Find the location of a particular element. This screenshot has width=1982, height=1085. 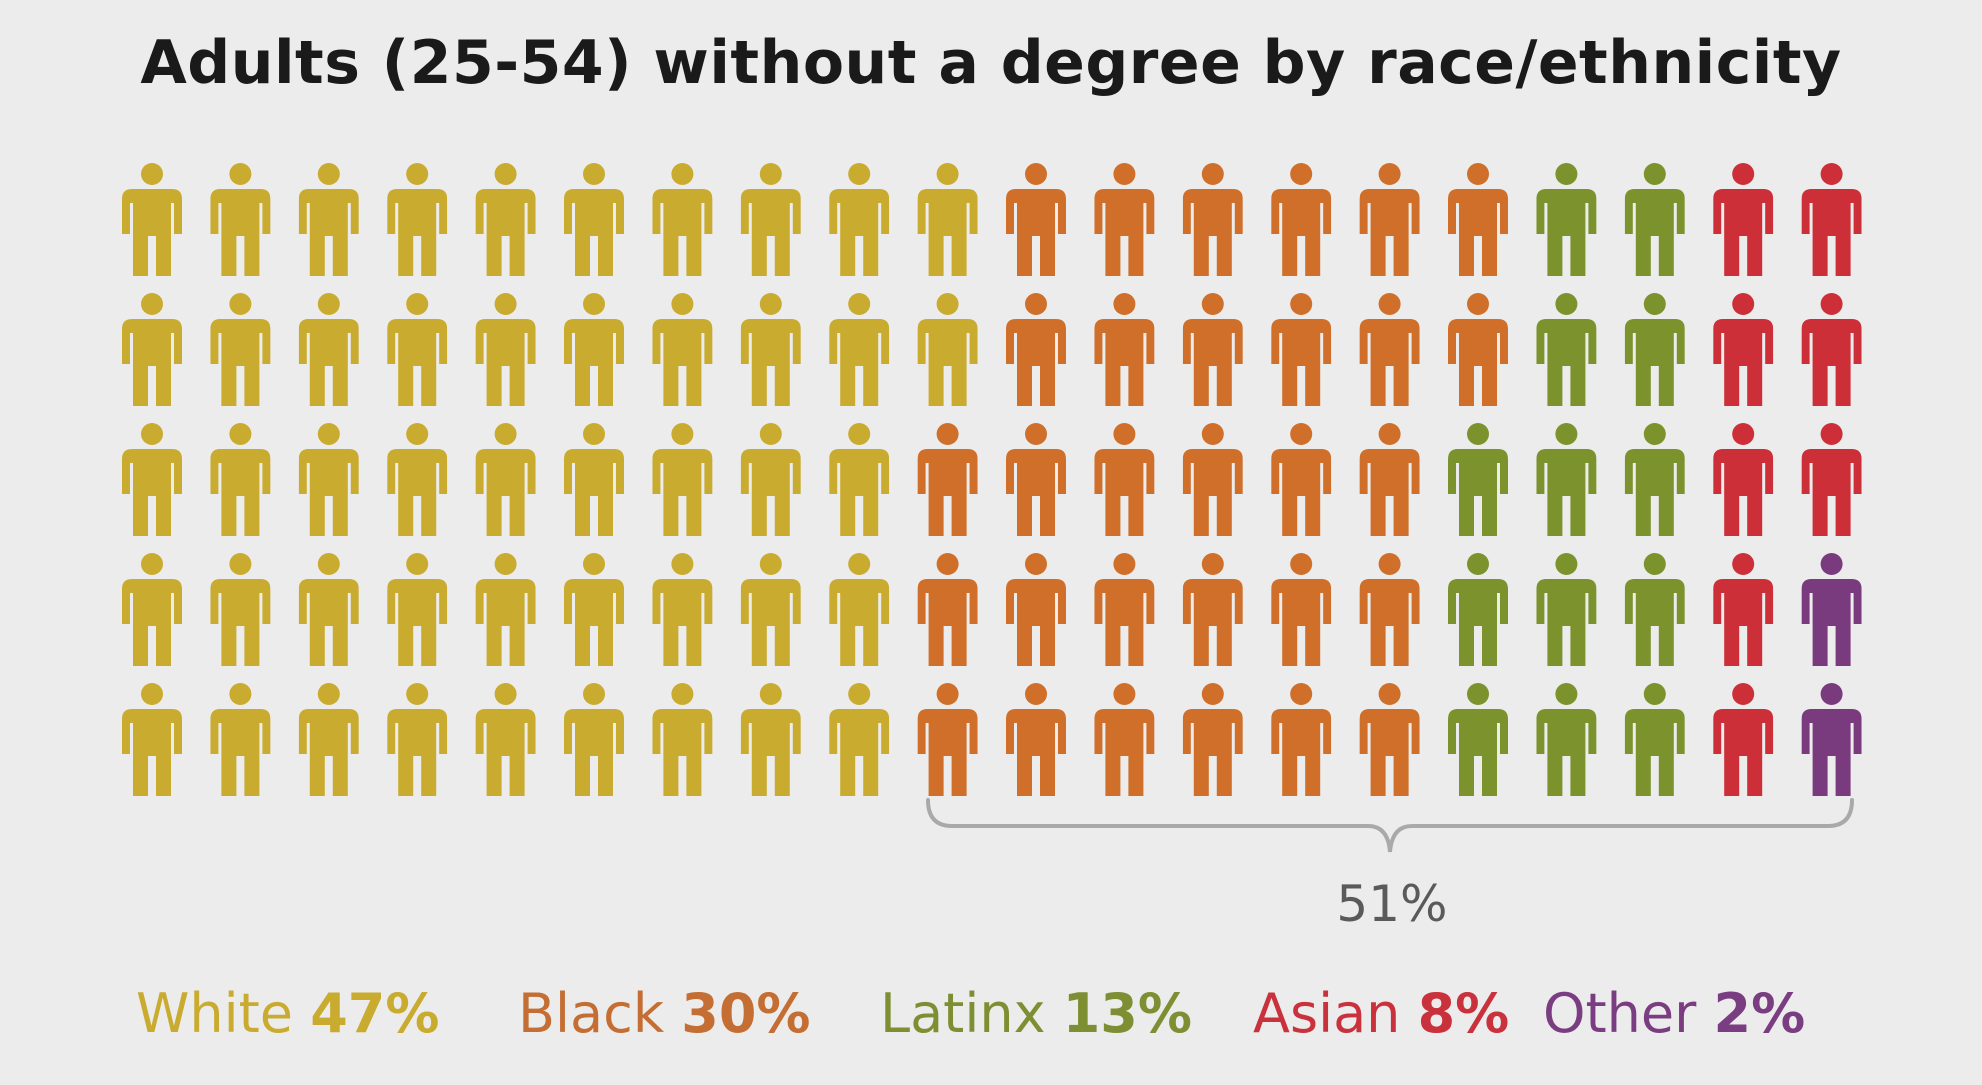

legend-label-black: Black is located at coordinates (591, 1013).